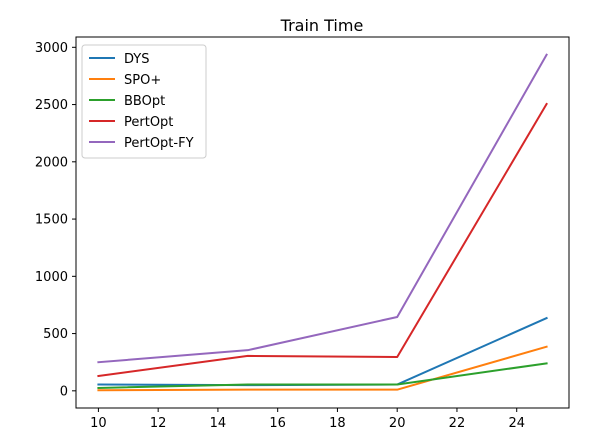 The image size is (612, 440). What do you see at coordinates (55, 334) in the screenshot?
I see `y-tick-label: 500` at bounding box center [55, 334].